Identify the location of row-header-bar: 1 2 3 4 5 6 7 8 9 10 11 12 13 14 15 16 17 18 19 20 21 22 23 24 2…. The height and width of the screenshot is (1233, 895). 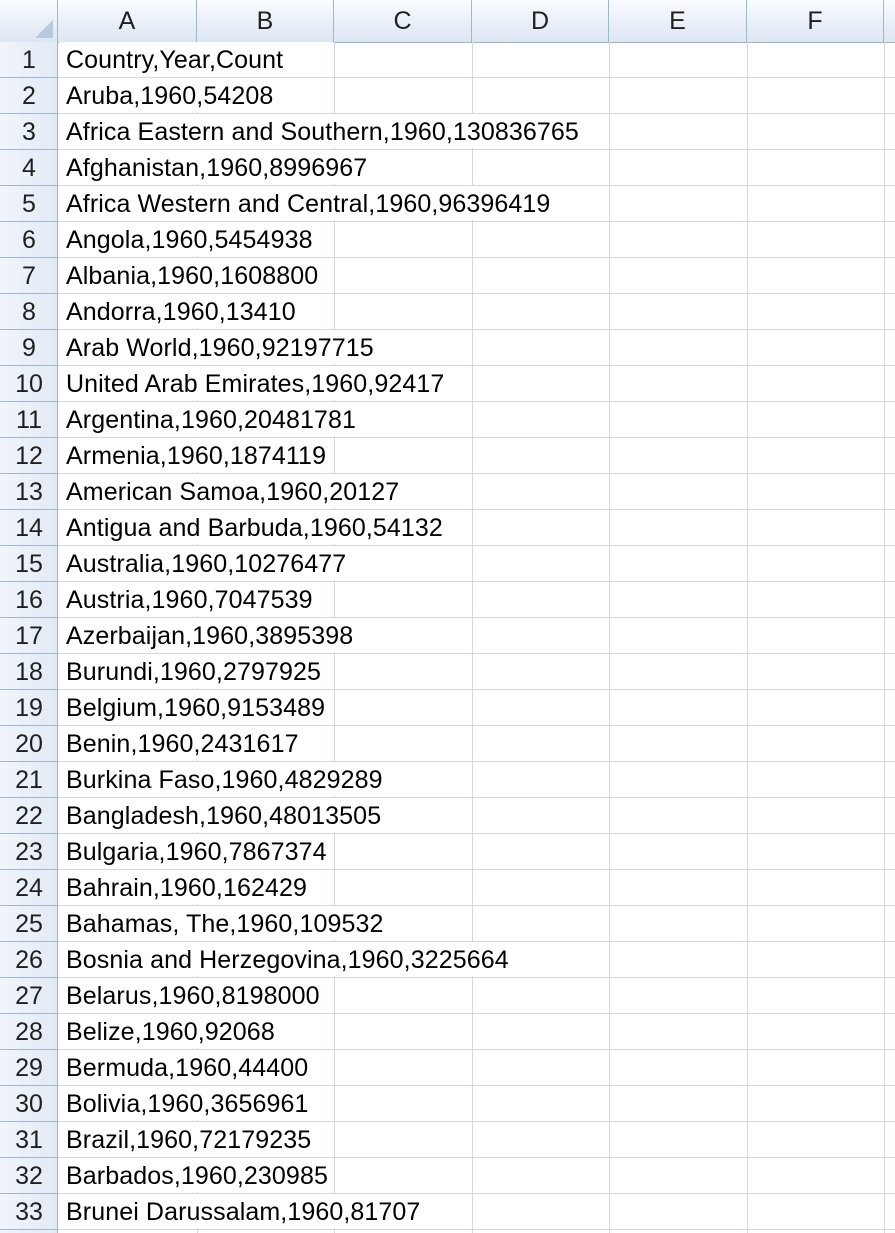
(29, 637).